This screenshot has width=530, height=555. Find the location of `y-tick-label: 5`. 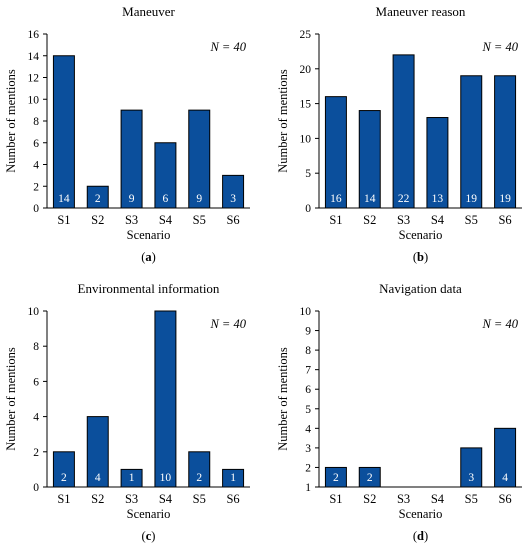

y-tick-label: 5 is located at coordinates (308, 410).